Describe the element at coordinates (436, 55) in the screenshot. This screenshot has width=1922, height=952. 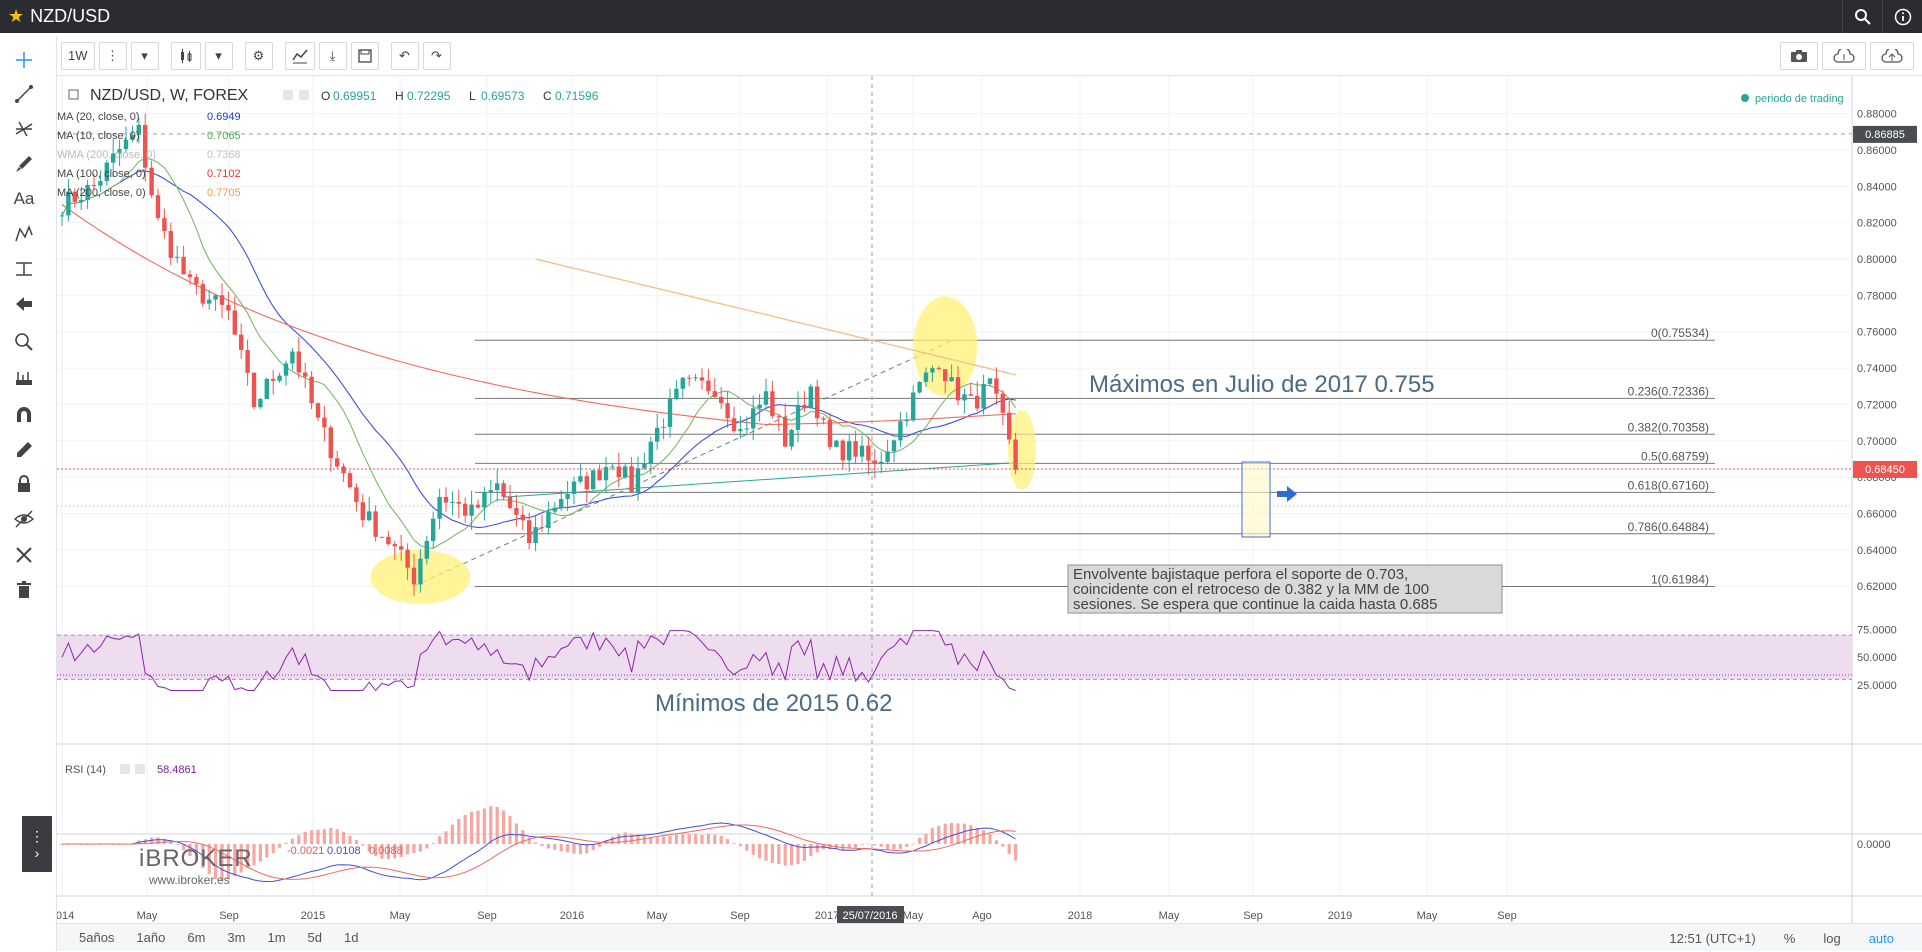
I see `redo-icon: ↷` at that location.